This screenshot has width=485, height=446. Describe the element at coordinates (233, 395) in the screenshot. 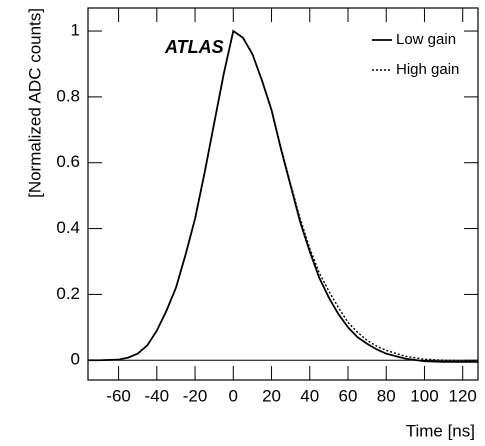

I see `x-tick-label: 0` at that location.